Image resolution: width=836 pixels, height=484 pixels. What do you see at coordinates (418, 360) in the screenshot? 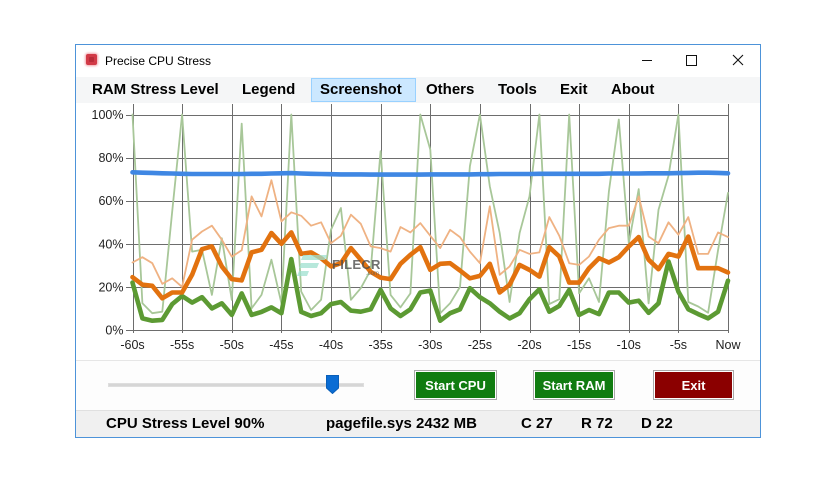
I see `chart-separator` at bounding box center [418, 360].